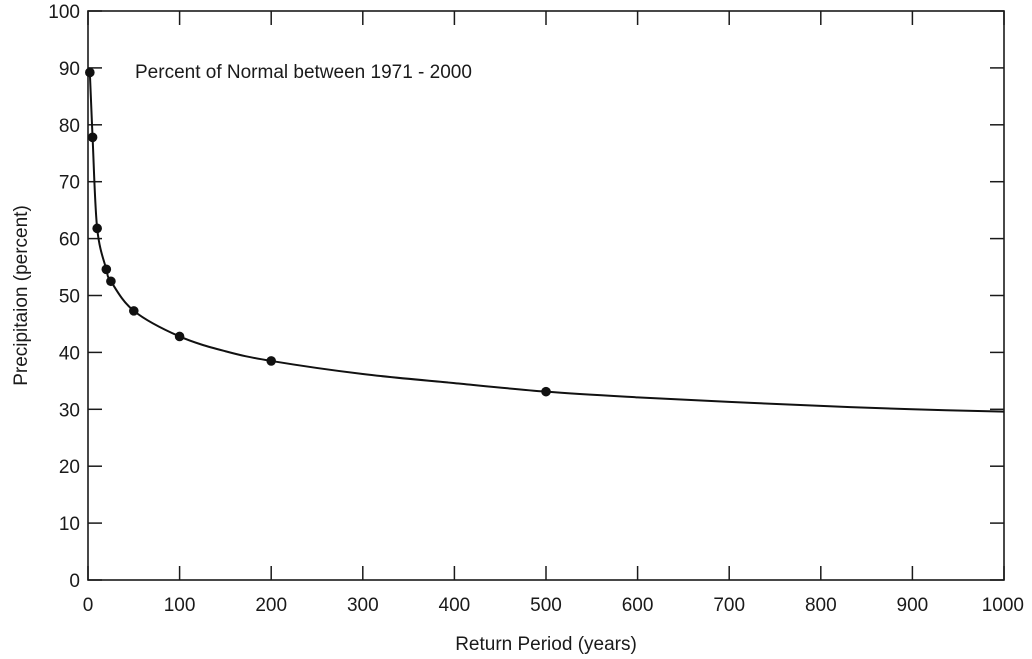 The image size is (1032, 659). What do you see at coordinates (69, 524) in the screenshot?
I see `y-tick-label: 10` at bounding box center [69, 524].